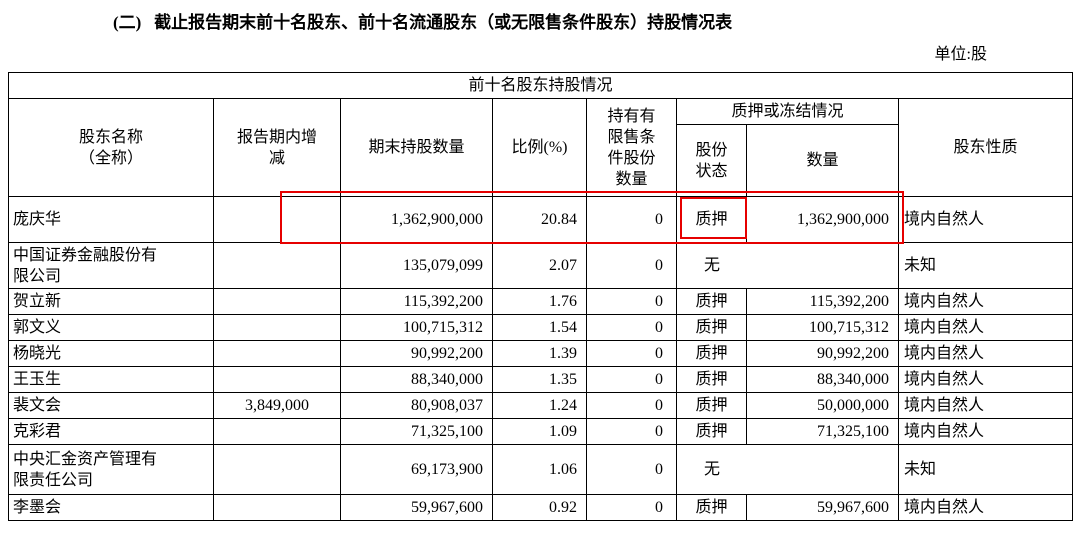 This screenshot has height=551, width=1080. I want to click on cell-shares-end-of-period: 100,715,312, so click(416, 327).